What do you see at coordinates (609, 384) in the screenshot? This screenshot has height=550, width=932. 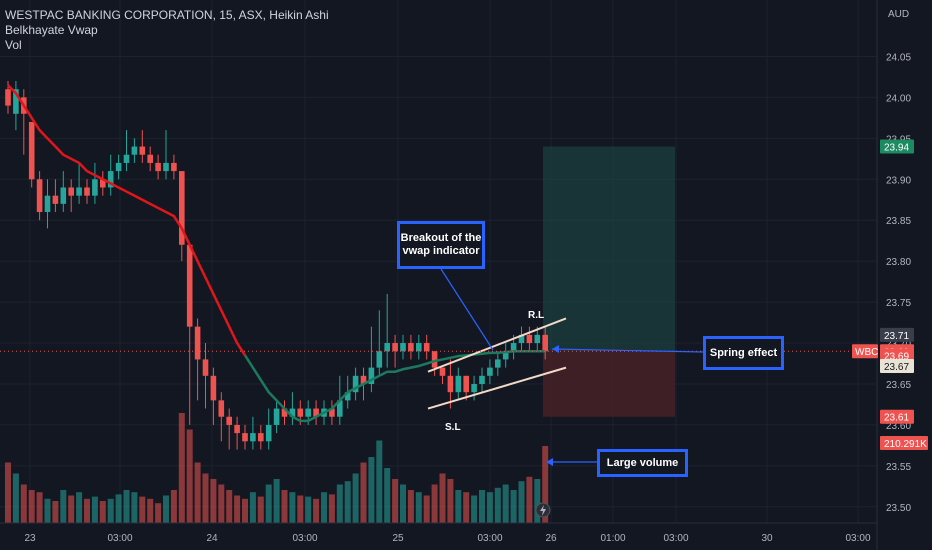 I see `stop-zone` at bounding box center [609, 384].